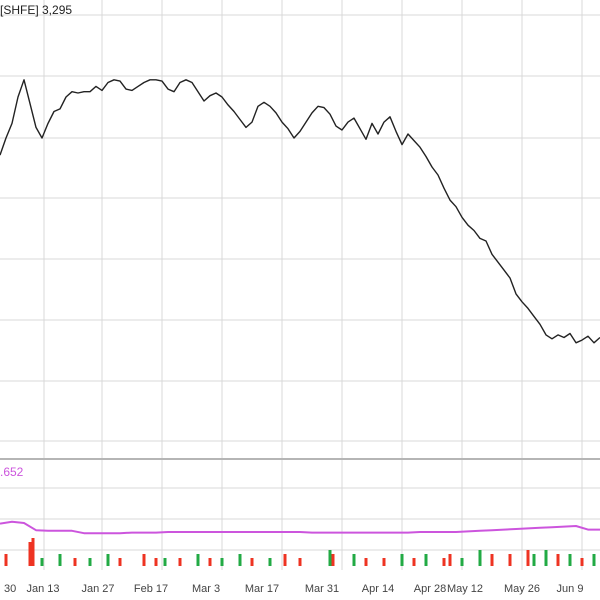 The image size is (600, 600). What do you see at coordinates (206, 589) in the screenshot?
I see `x-tick-label: Mar 3` at bounding box center [206, 589].